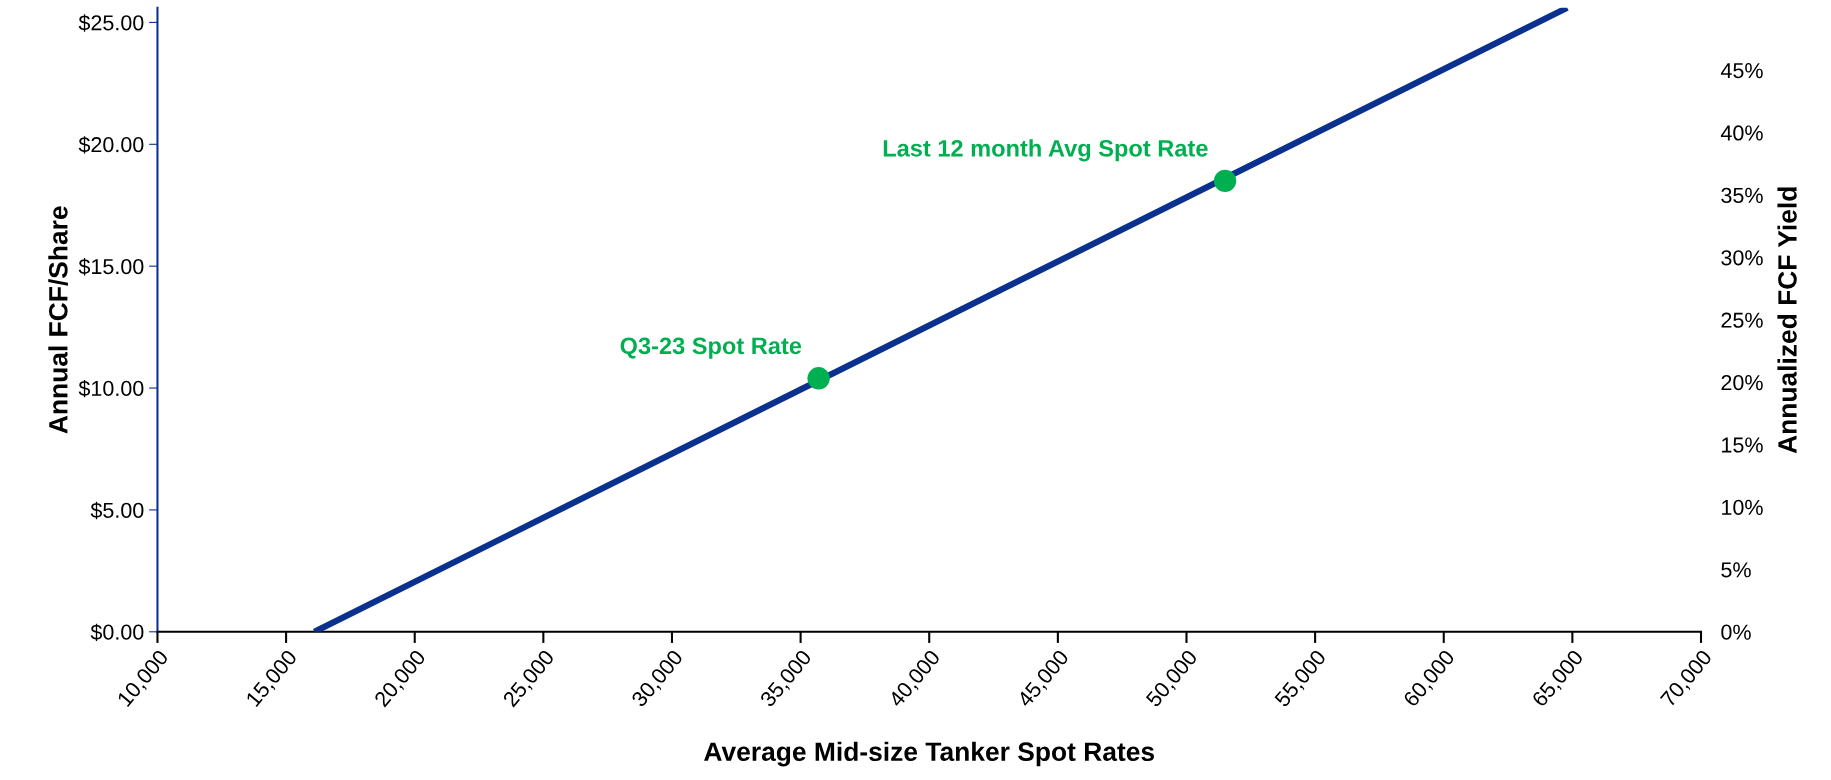 This screenshot has height=780, width=1831. I want to click on y2-tick-label: 25%, so click(1742, 320).